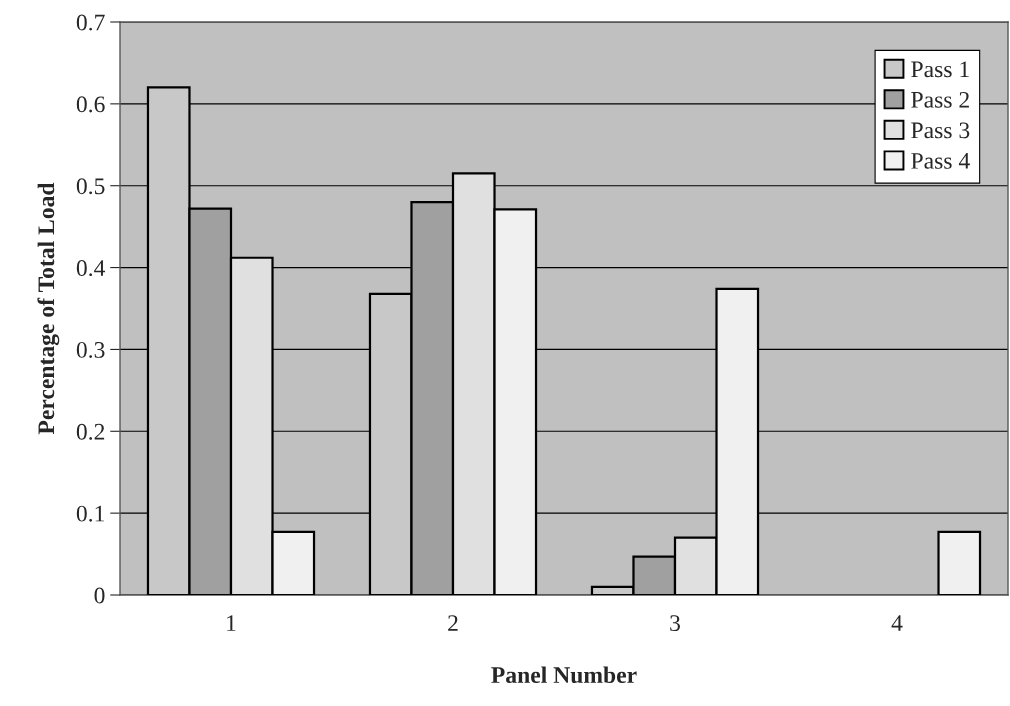  What do you see at coordinates (940, 99) in the screenshot?
I see `legend-label: Pass 2` at bounding box center [940, 99].